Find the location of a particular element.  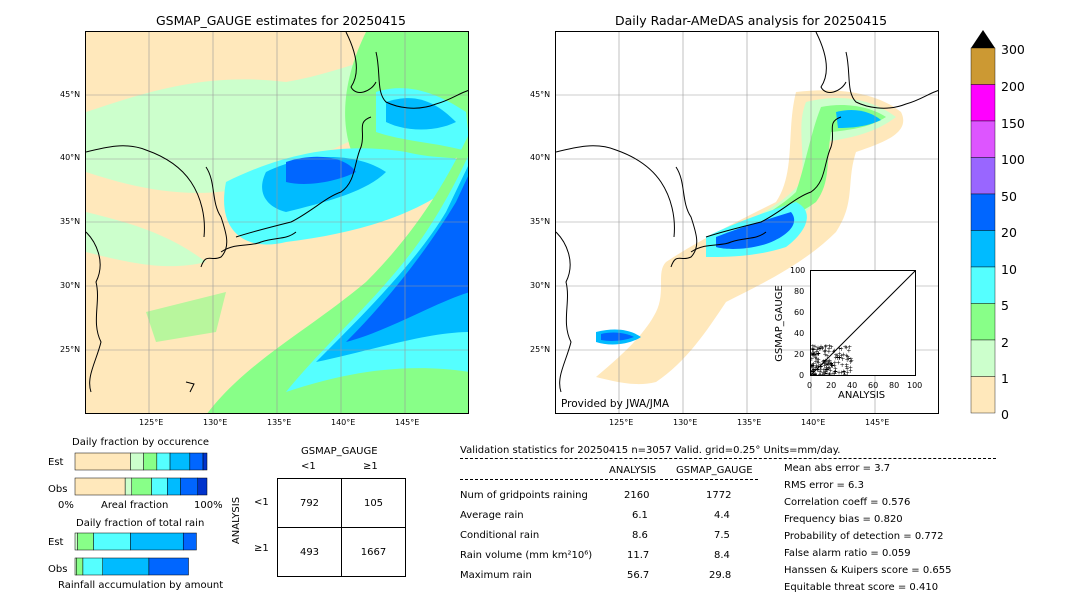

right-lon-label: 135°E is located at coordinates (749, 422).